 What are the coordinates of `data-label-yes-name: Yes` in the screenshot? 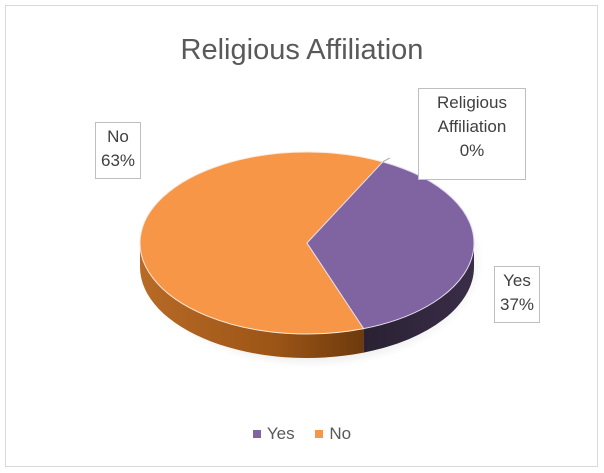 It's located at (517, 280).